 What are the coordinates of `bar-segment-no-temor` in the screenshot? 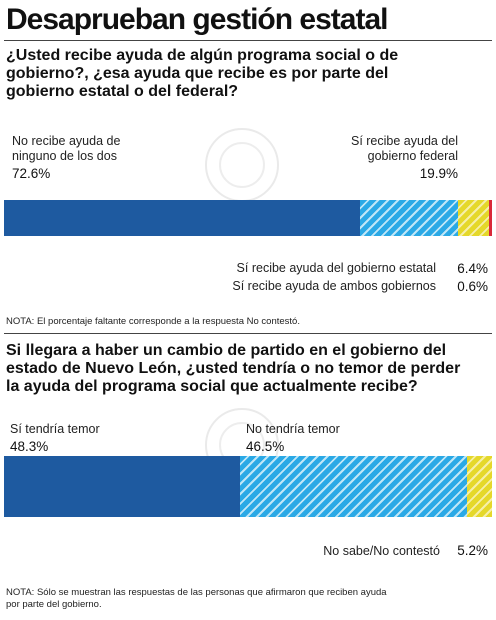 It's located at (353, 486).